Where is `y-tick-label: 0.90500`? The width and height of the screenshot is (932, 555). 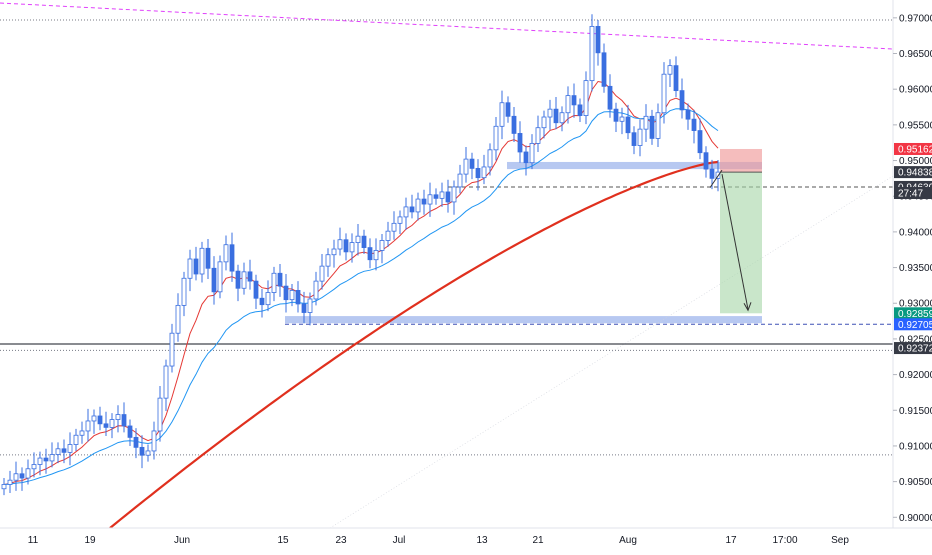
y-tick-label: 0.90500 is located at coordinates (915, 482).